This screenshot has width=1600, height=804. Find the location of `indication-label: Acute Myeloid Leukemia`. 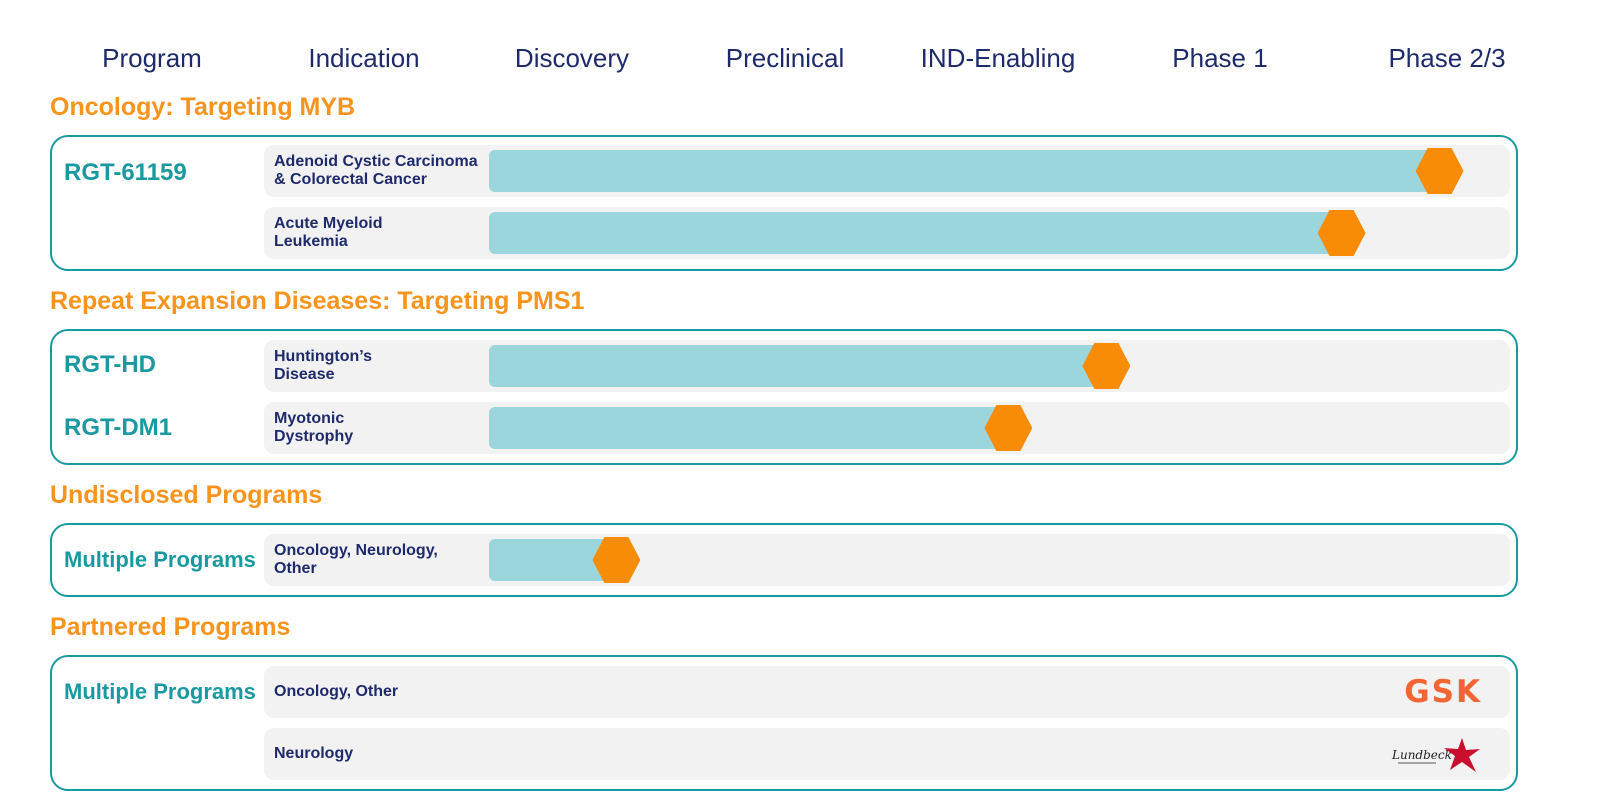

indication-label: Acute Myeloid Leukemia is located at coordinates (328, 232).